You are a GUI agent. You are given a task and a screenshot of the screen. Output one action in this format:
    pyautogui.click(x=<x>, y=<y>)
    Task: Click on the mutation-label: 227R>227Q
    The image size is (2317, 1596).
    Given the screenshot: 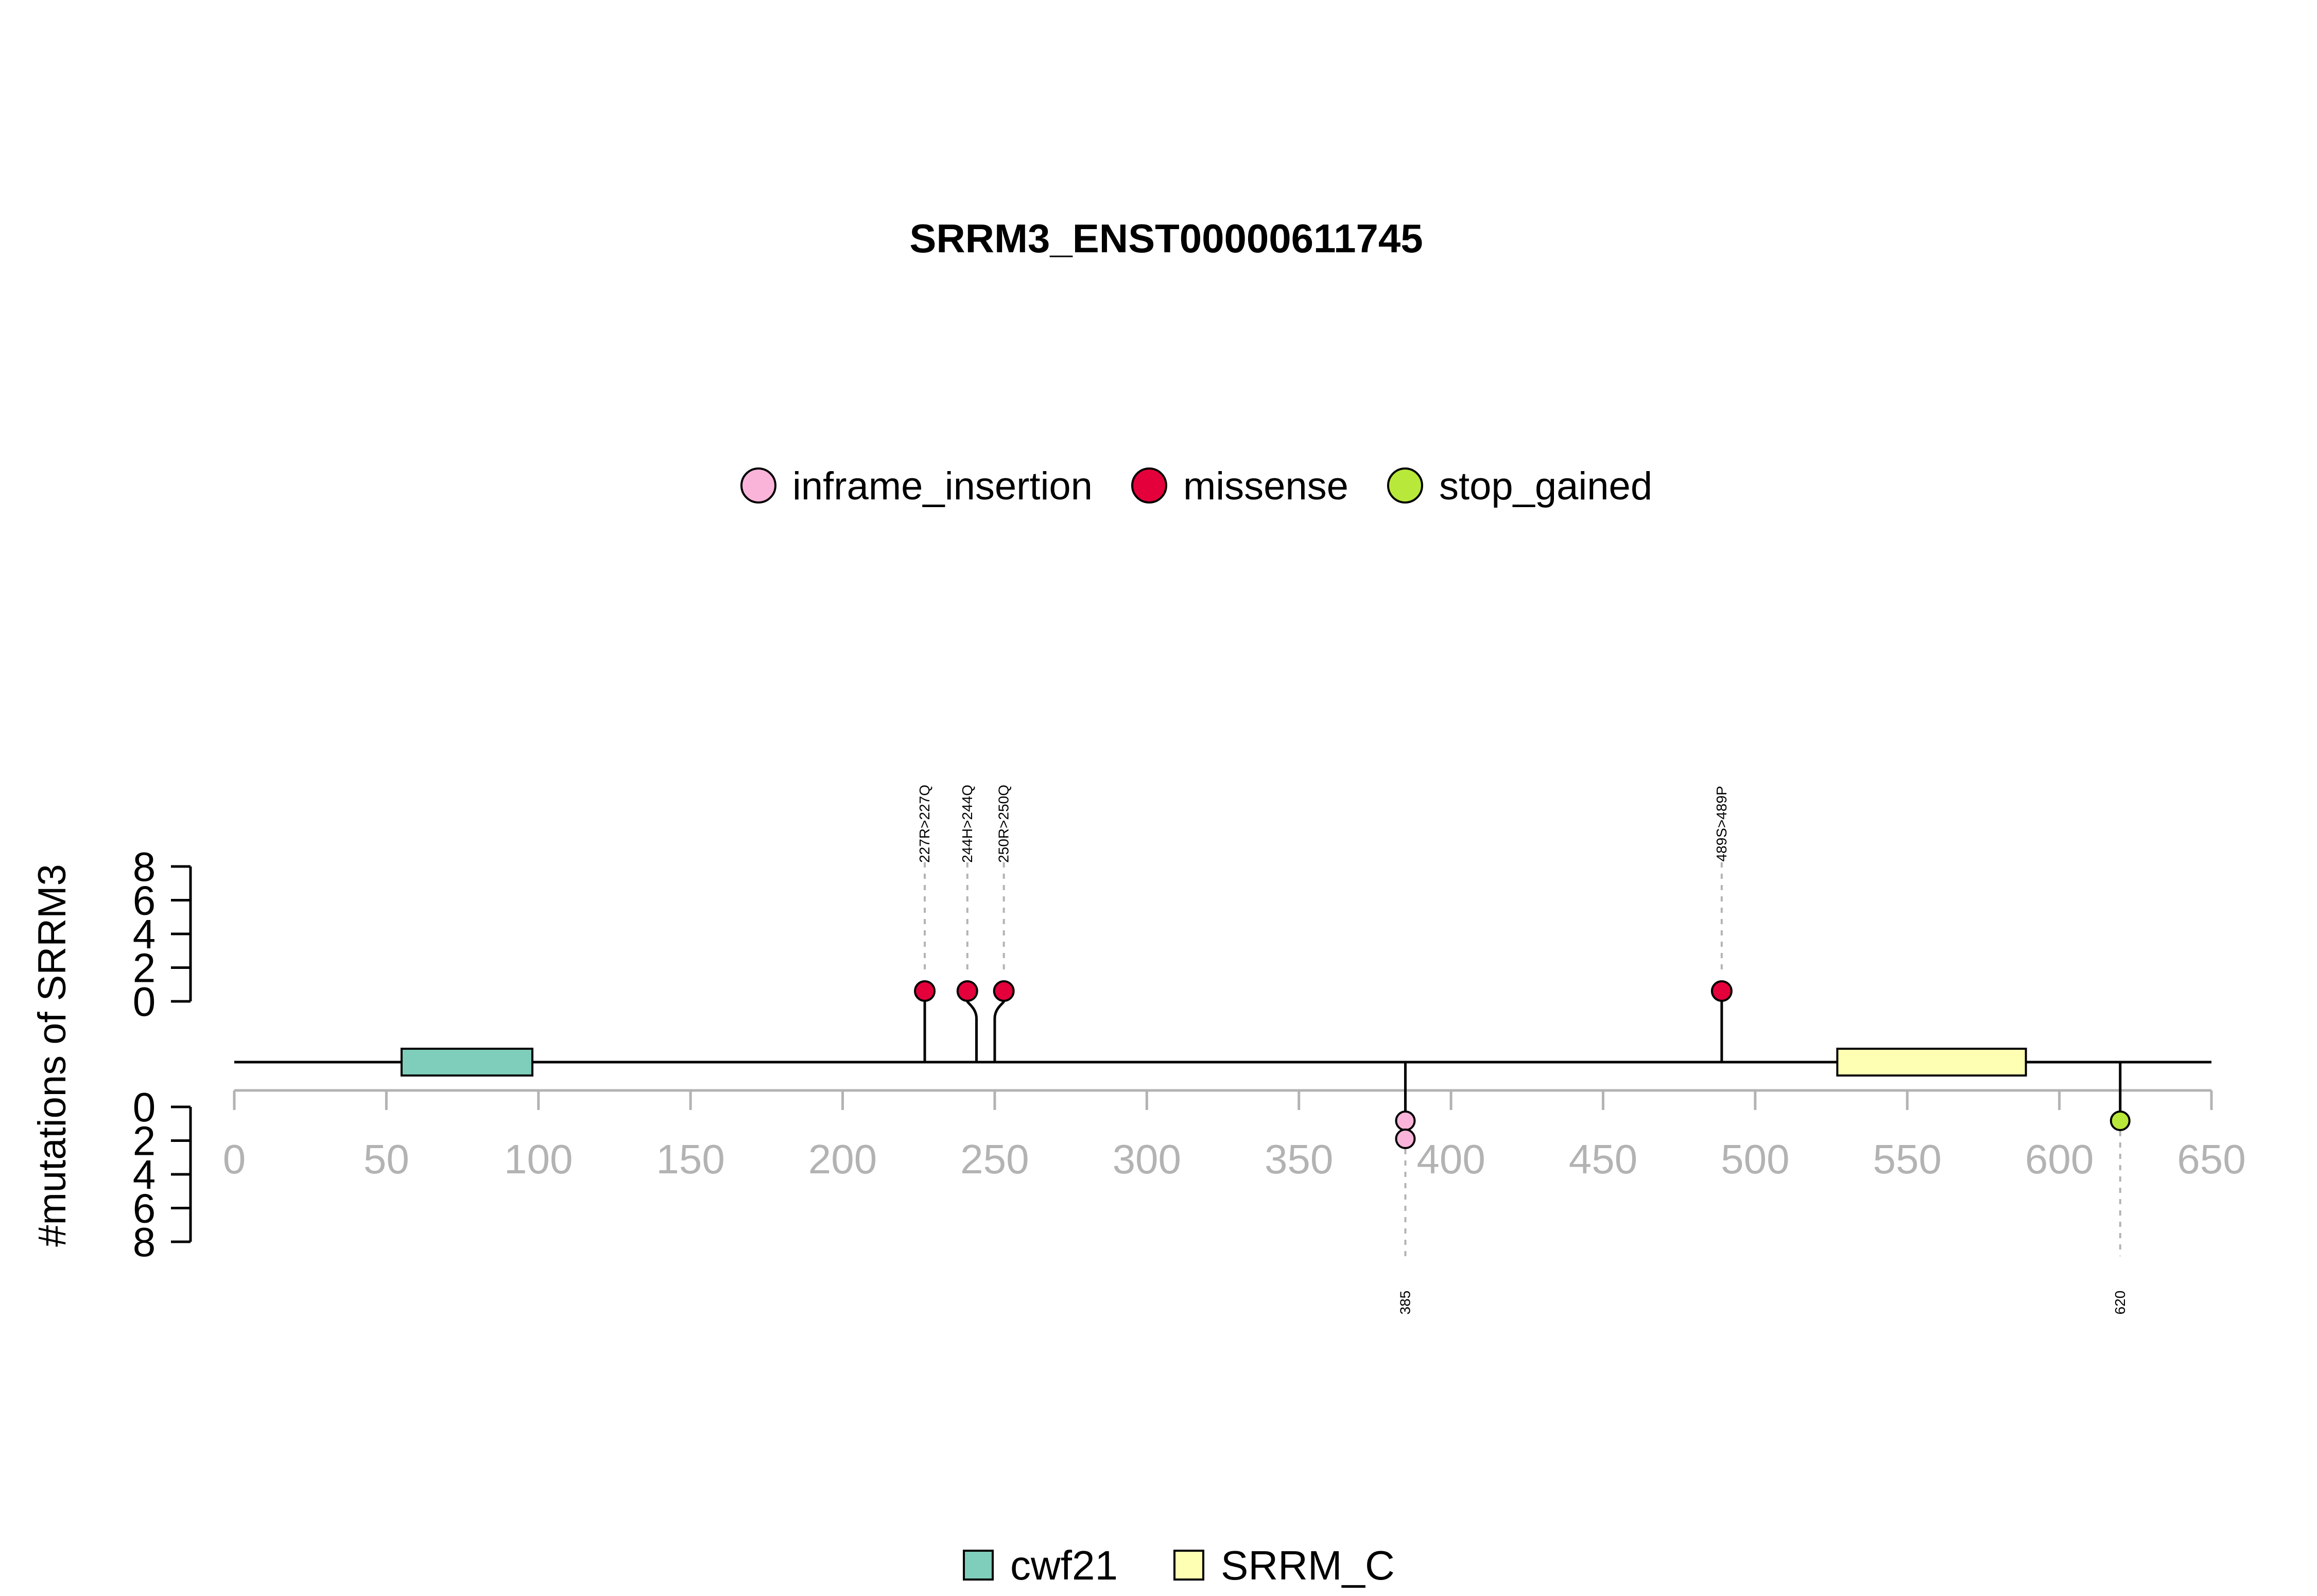 What is the action you would take?
    pyautogui.click(x=924, y=824)
    